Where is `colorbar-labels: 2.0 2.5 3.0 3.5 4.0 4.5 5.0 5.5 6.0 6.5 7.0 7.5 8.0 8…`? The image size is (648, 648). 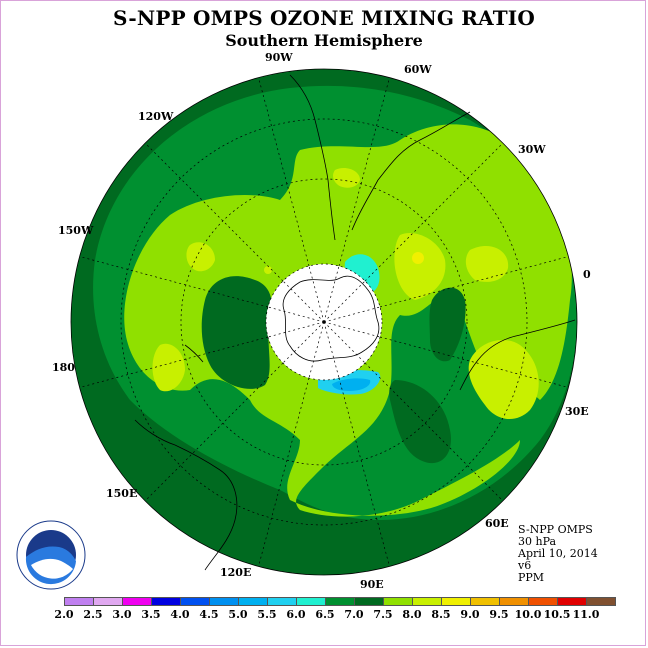
colorbar-labels: 2.0 2.5 3.0 3.5 4.0 4.5 5.0 5.5 6.0 6.5 7.0 7.5 8.0 8… is located at coordinates (324, 615).